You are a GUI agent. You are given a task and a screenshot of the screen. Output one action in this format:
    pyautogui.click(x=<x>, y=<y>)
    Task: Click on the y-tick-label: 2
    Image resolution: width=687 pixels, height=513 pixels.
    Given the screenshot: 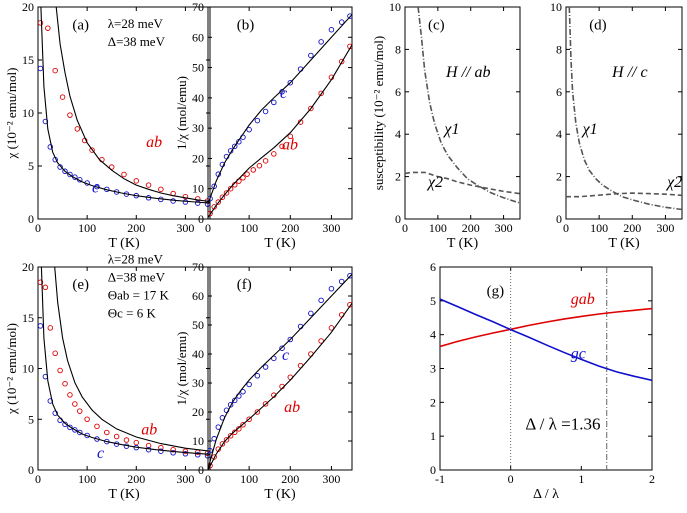 What is the action you would take?
    pyautogui.click(x=398, y=177)
    